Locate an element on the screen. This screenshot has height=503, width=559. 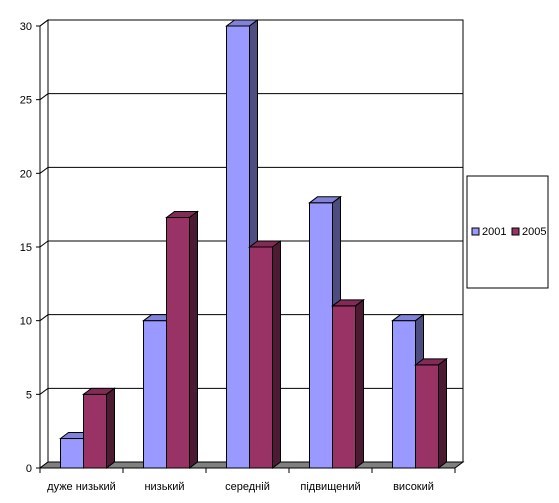
y-tick-label: 0 is located at coordinates (29, 469).